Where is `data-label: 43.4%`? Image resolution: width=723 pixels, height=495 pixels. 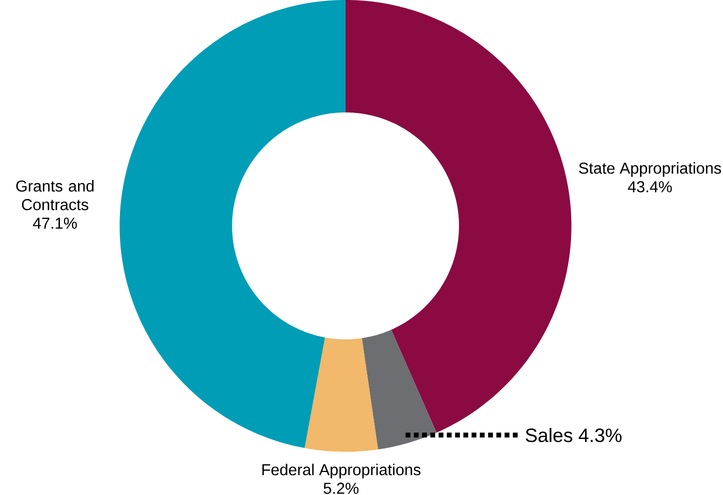
data-label: 43.4% is located at coordinates (650, 186).